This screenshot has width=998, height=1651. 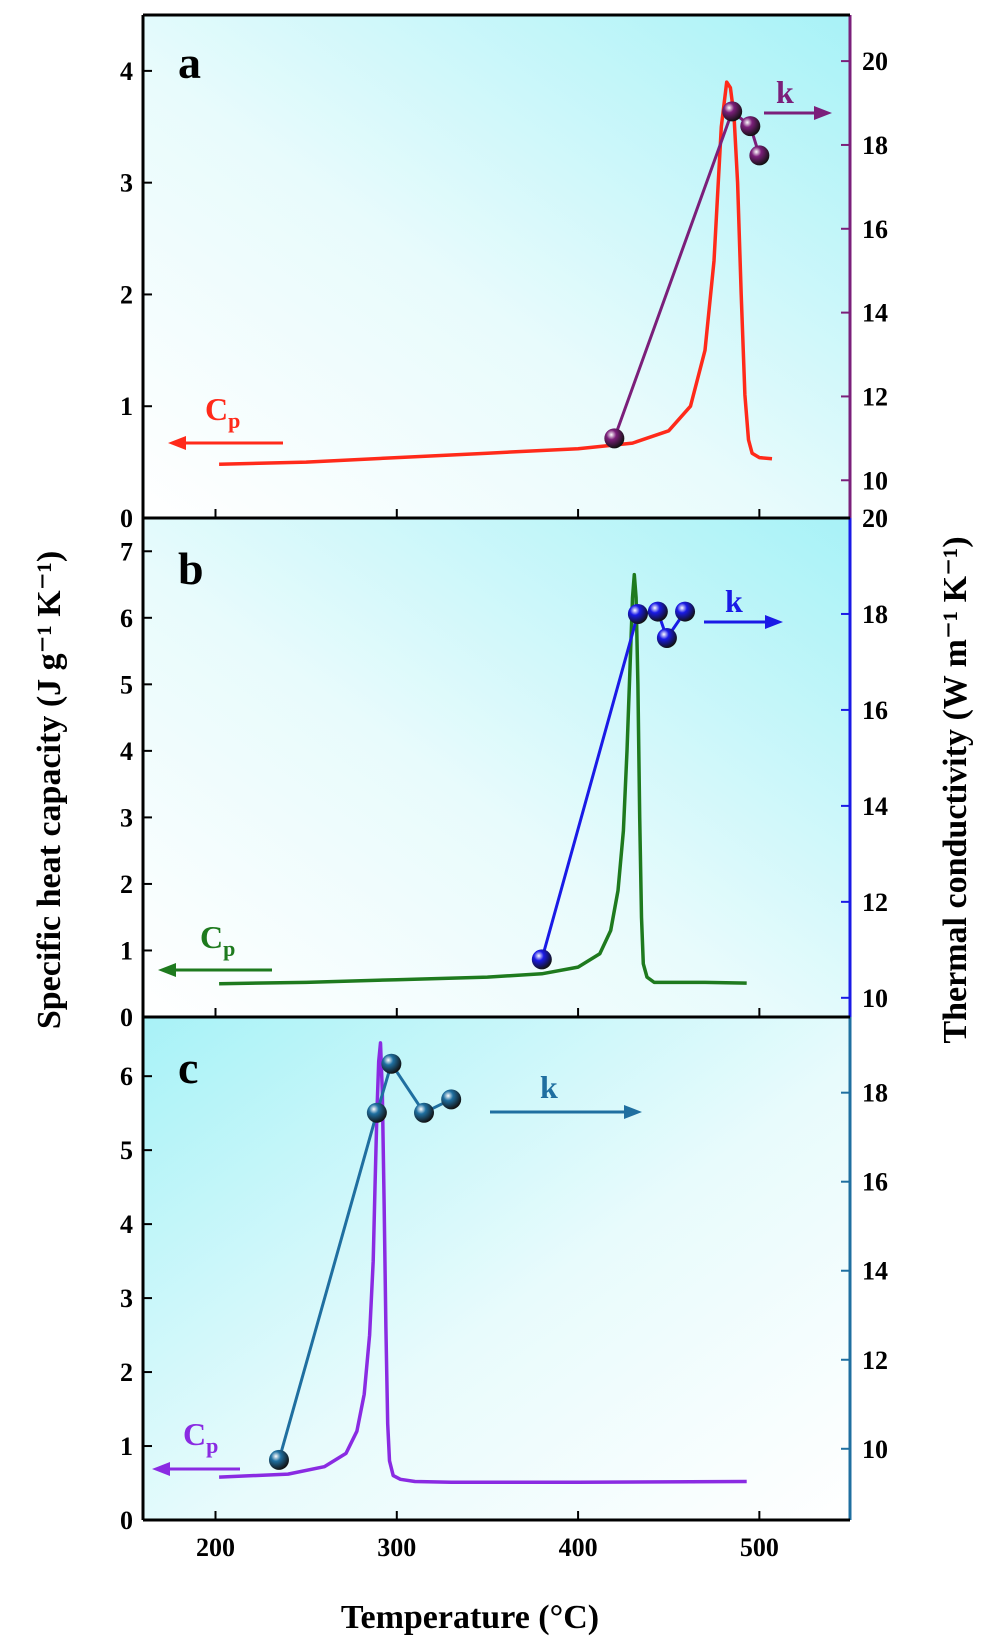 I want to click on x-tick-label: 500, so click(x=759, y=1547).